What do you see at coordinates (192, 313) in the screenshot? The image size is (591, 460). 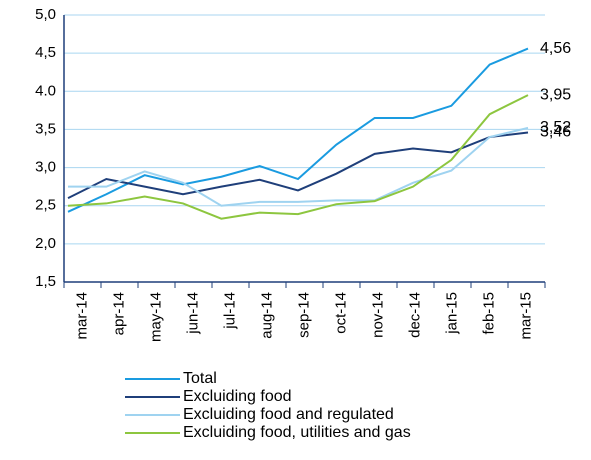 I see `x-tick-label: jun-14` at bounding box center [192, 313].